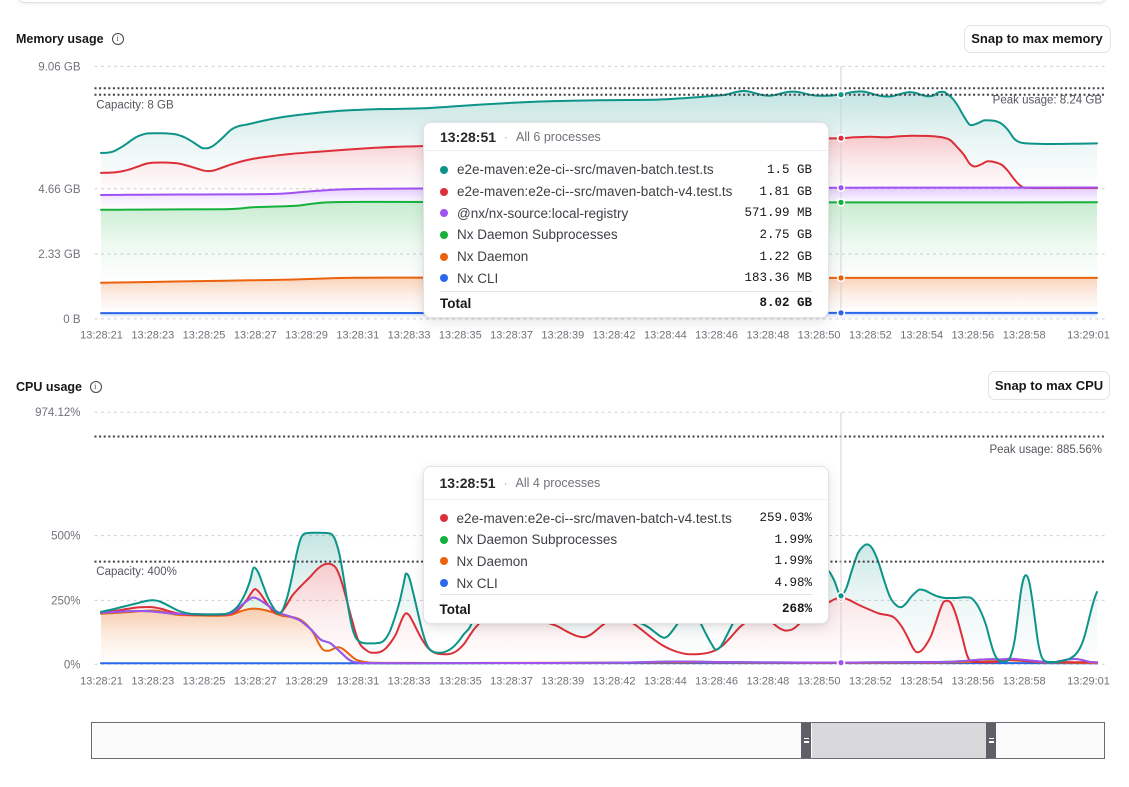 The image size is (1129, 787). What do you see at coordinates (57, 413) in the screenshot?
I see `svg-text: 974.12%` at bounding box center [57, 413].